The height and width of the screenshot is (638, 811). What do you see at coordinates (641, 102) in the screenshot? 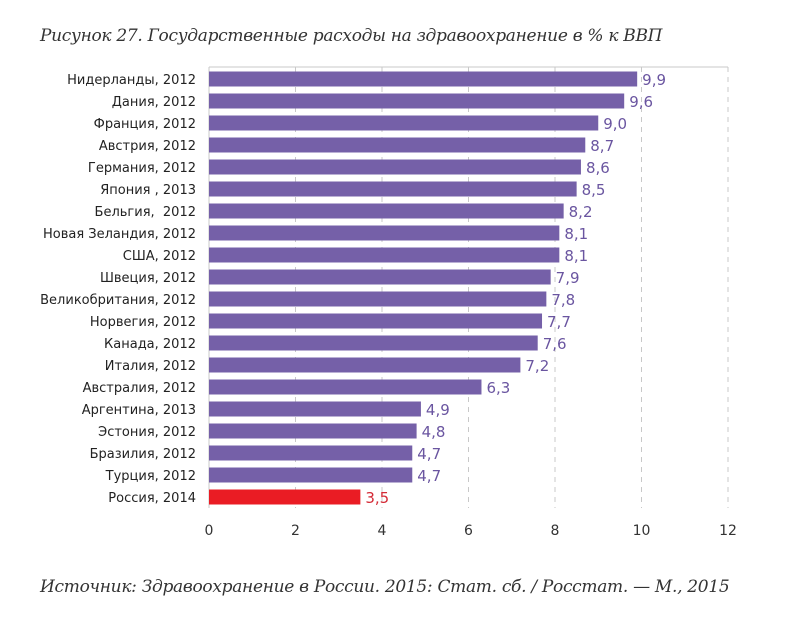
I see `value-label: 9,6` at bounding box center [641, 102].